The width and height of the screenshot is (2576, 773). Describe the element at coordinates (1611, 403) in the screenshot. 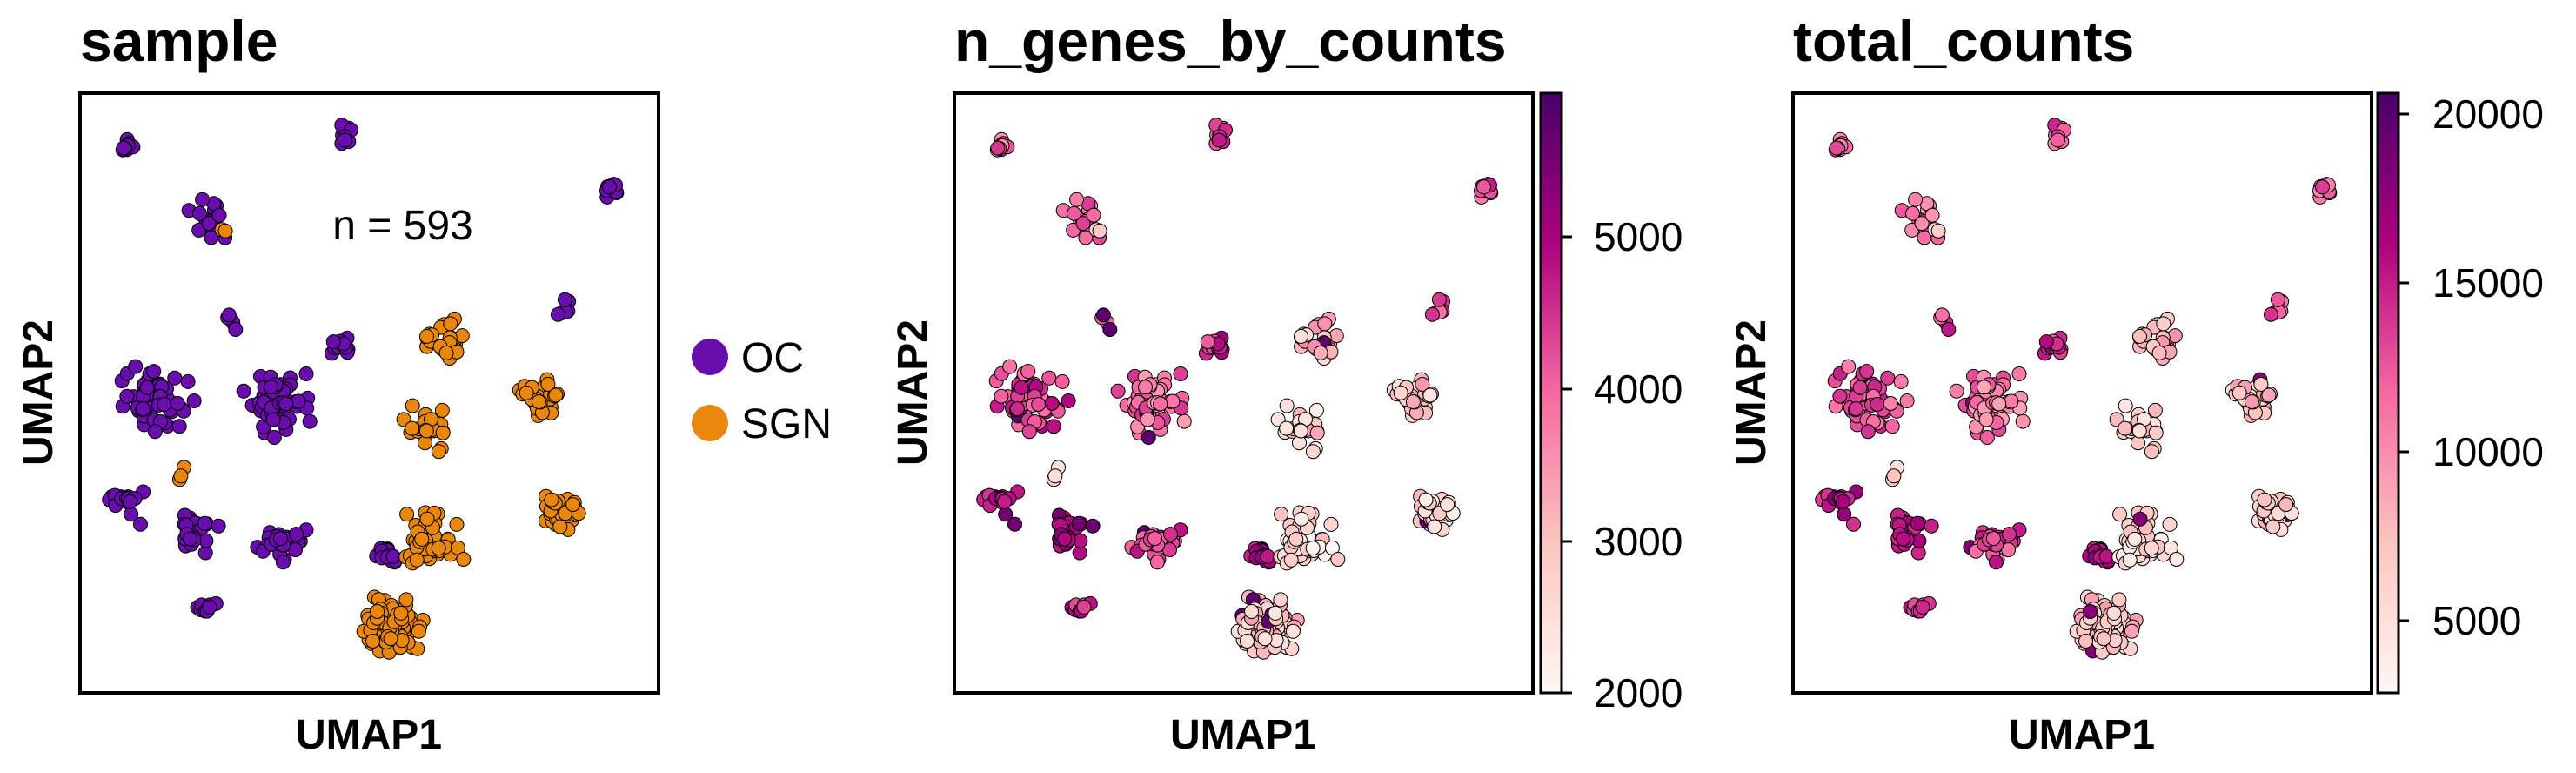

I see `colorbar-n-genes: 5000 4000 3000 2000` at that location.